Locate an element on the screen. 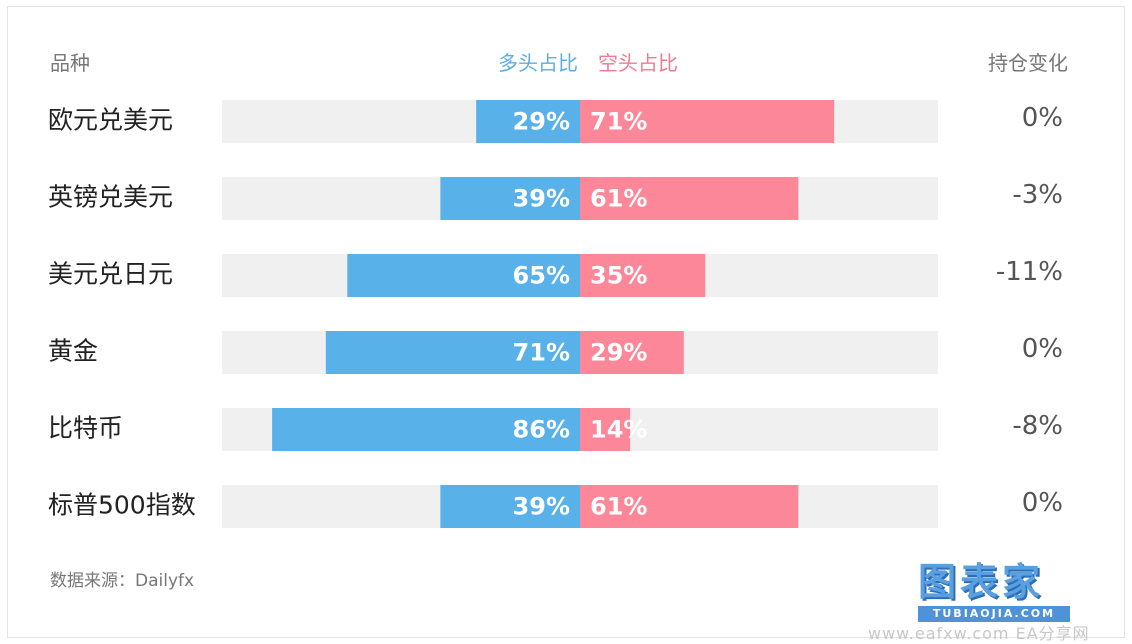 This screenshot has width=1132, height=644. long-value-label: 65% is located at coordinates (541, 276).